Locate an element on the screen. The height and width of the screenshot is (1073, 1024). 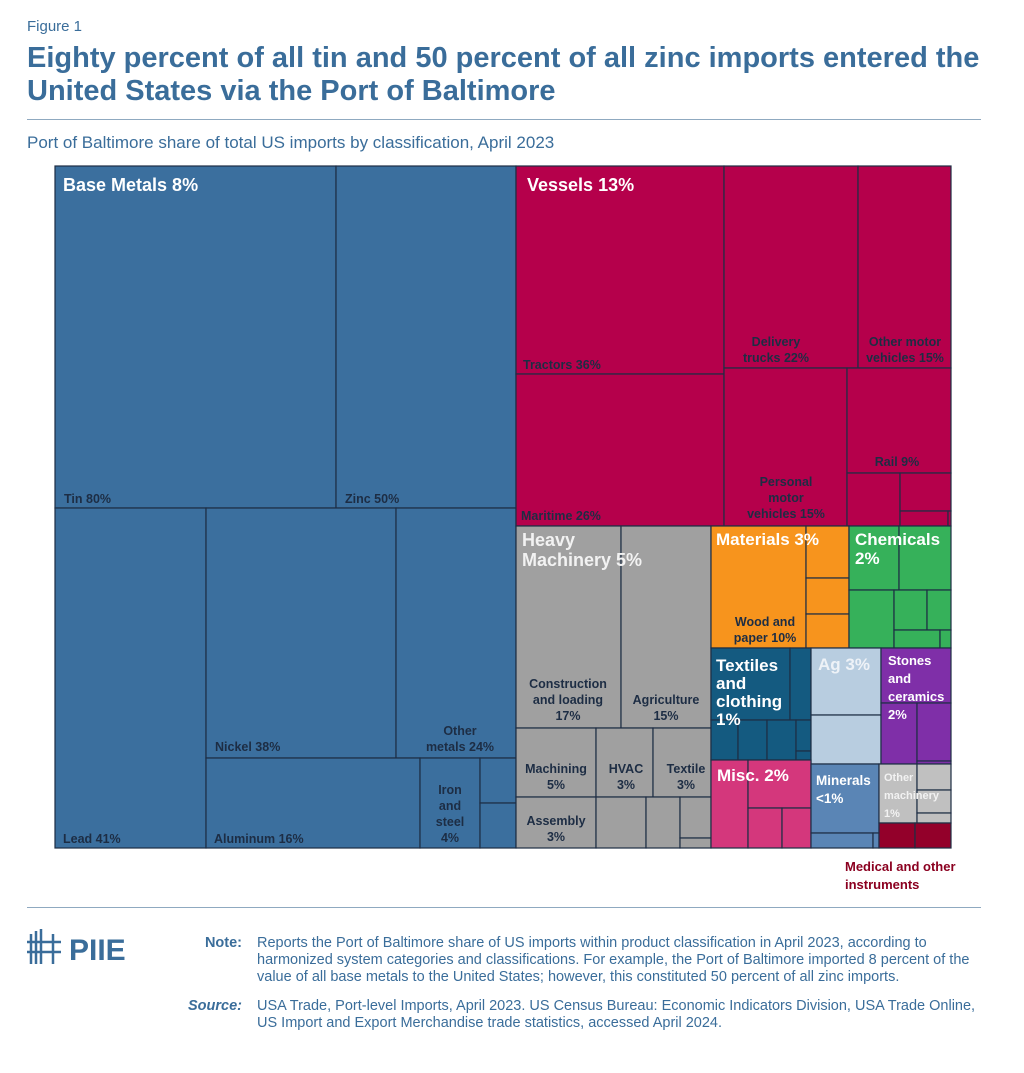
cell-assembly is located at coordinates (556, 822).